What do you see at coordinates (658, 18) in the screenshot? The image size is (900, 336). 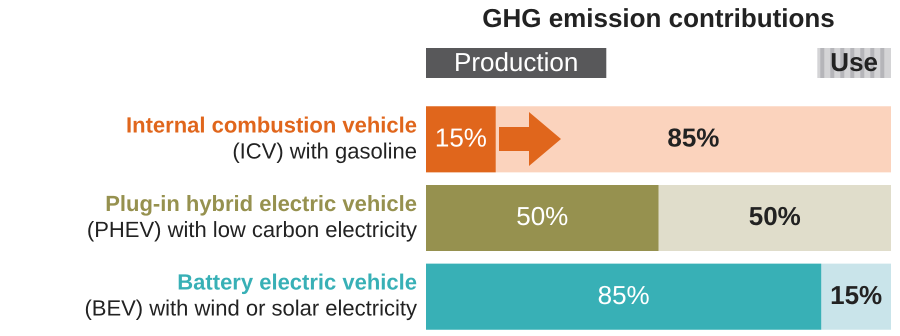 I see `chart-title: GHG emission contributions` at bounding box center [658, 18].